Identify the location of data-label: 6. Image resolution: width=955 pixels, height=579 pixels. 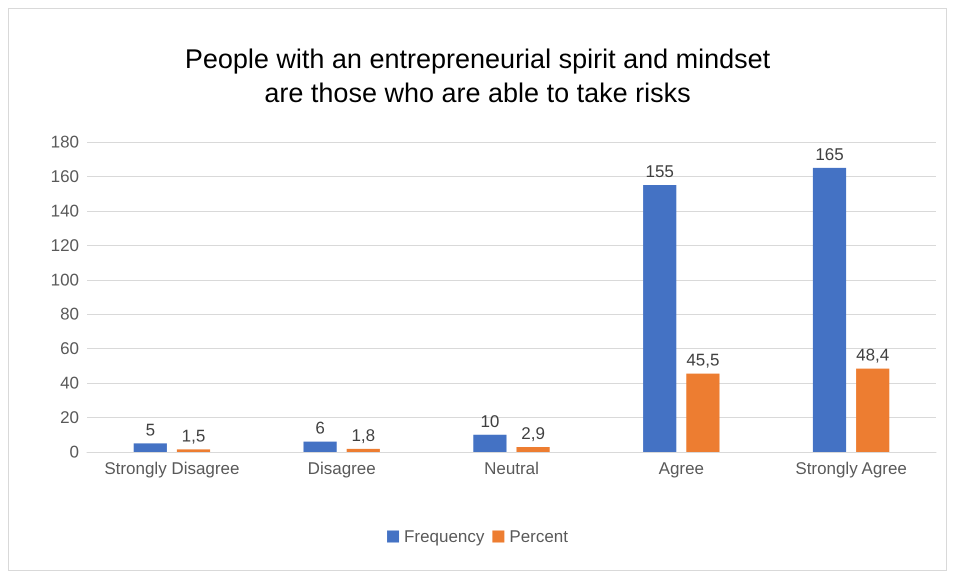
(320, 428).